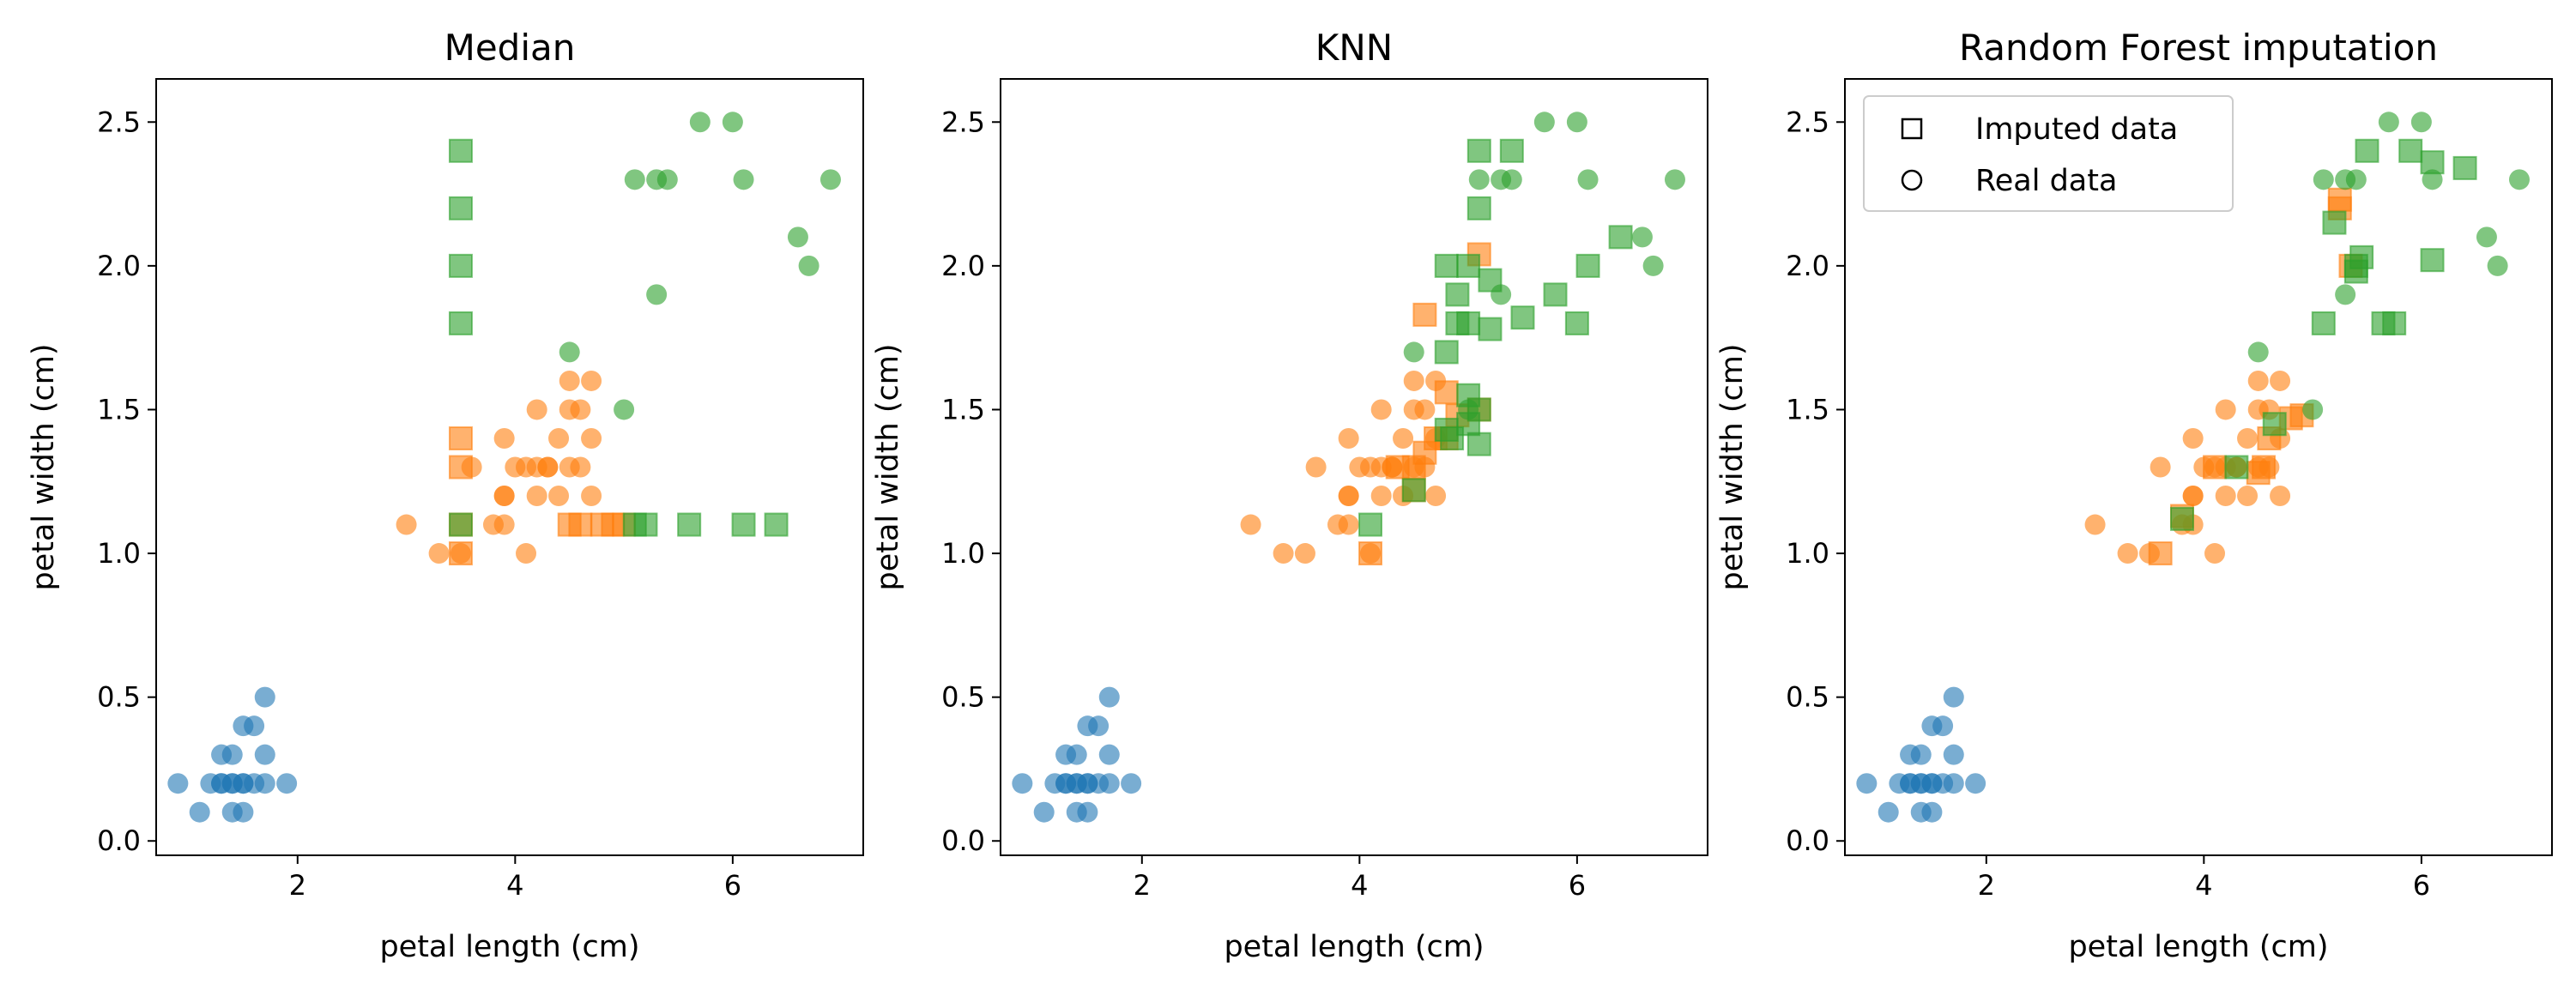 This screenshot has height=990, width=2576. I want to click on y-axis-label: petal width (cm), so click(888, 466).